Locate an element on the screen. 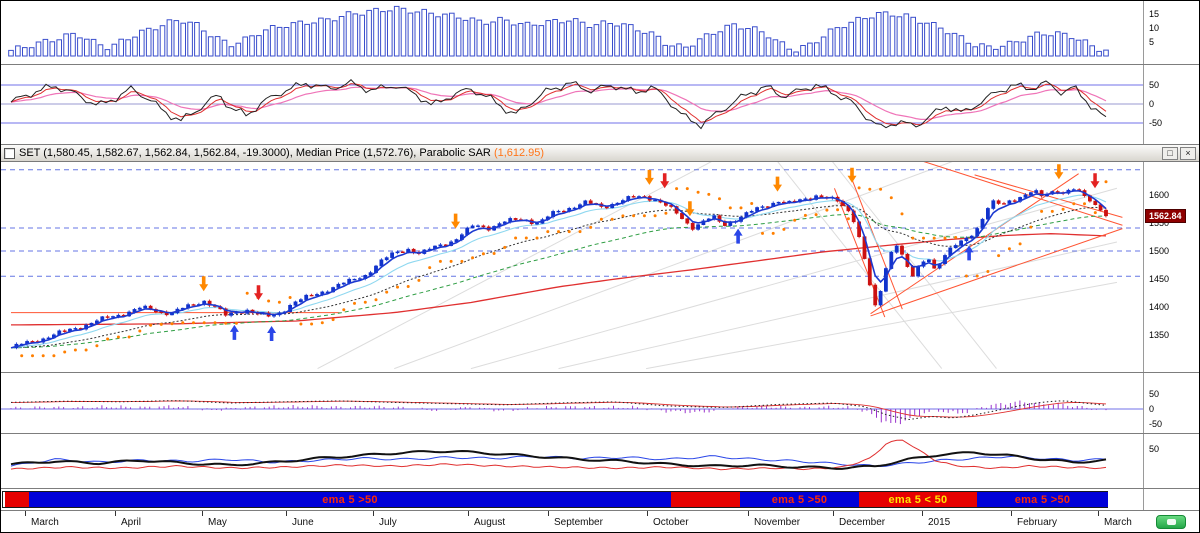  month-label: November is located at coordinates (777, 522).